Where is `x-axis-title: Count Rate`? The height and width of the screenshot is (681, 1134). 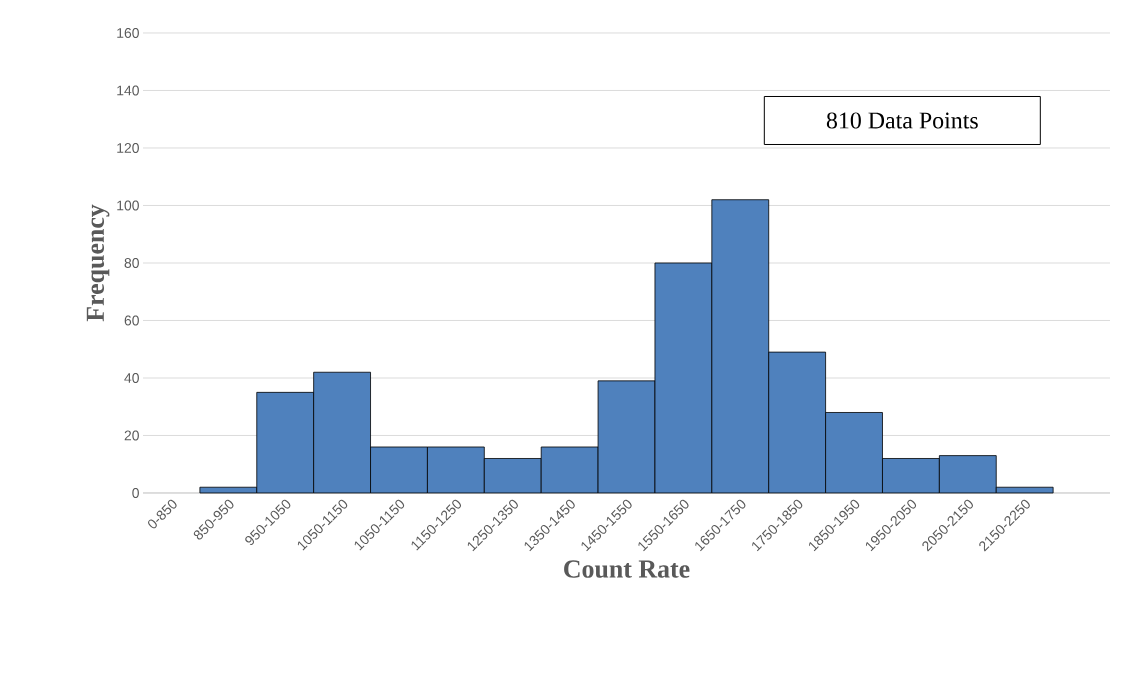
x-axis-title: Count Rate is located at coordinates (627, 569).